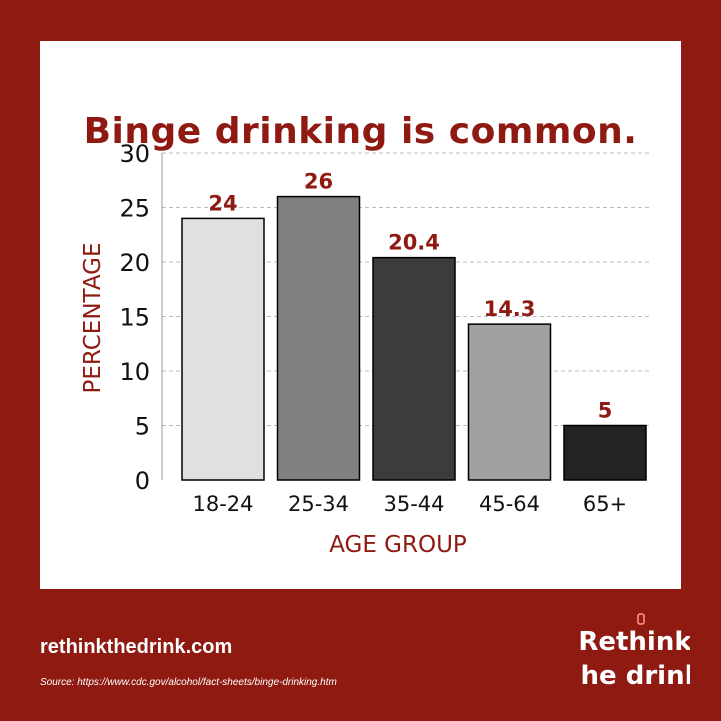 The height and width of the screenshot is (721, 721). Describe the element at coordinates (134, 209) in the screenshot. I see `y-tick-label: 25` at that location.